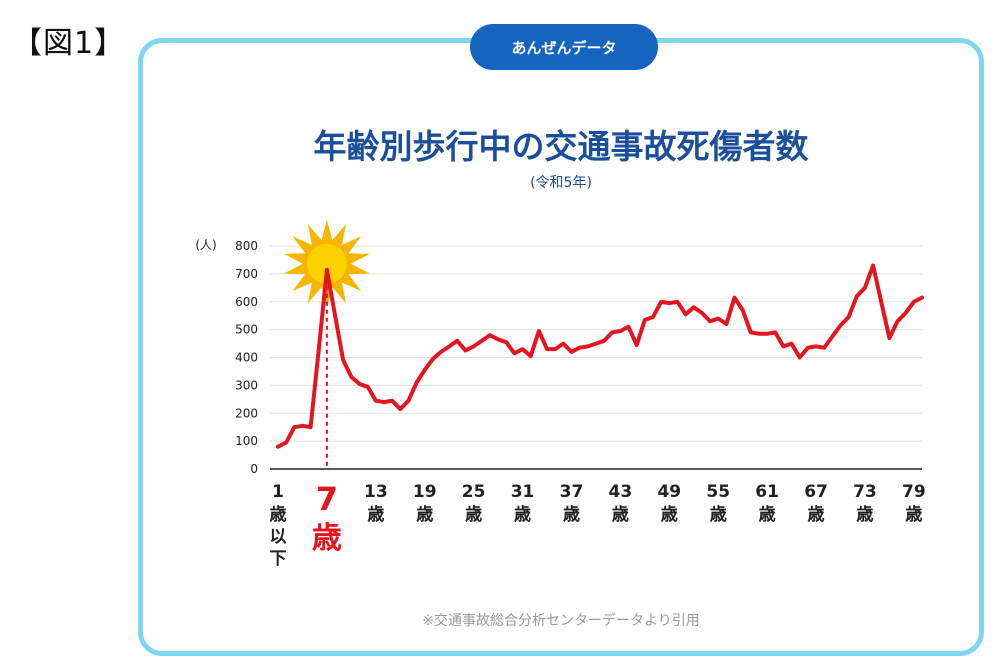  I want to click on x-tick-label: 49, so click(669, 492).